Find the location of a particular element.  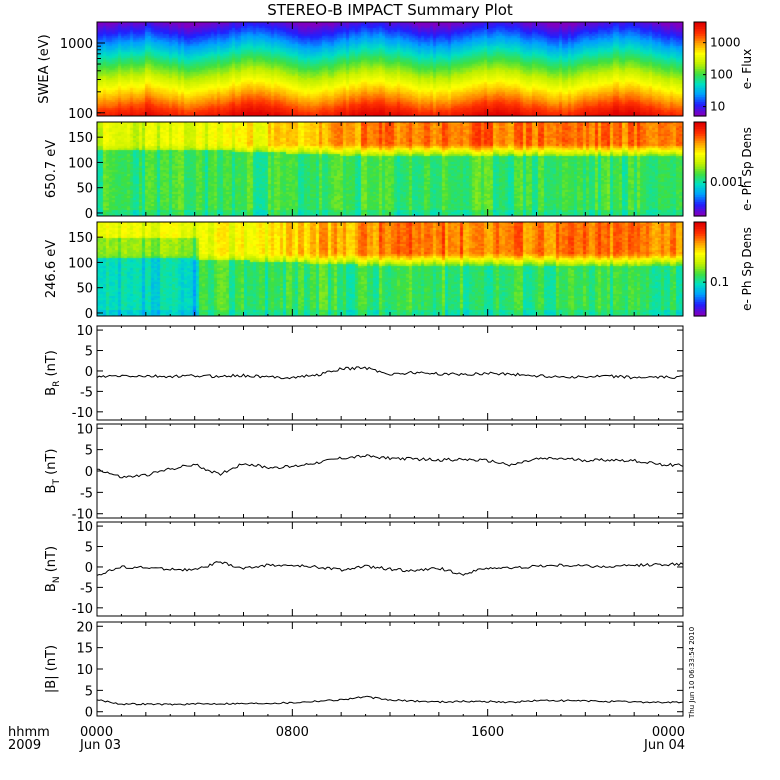

y-axis-label: 650.7 eV is located at coordinates (51, 169).